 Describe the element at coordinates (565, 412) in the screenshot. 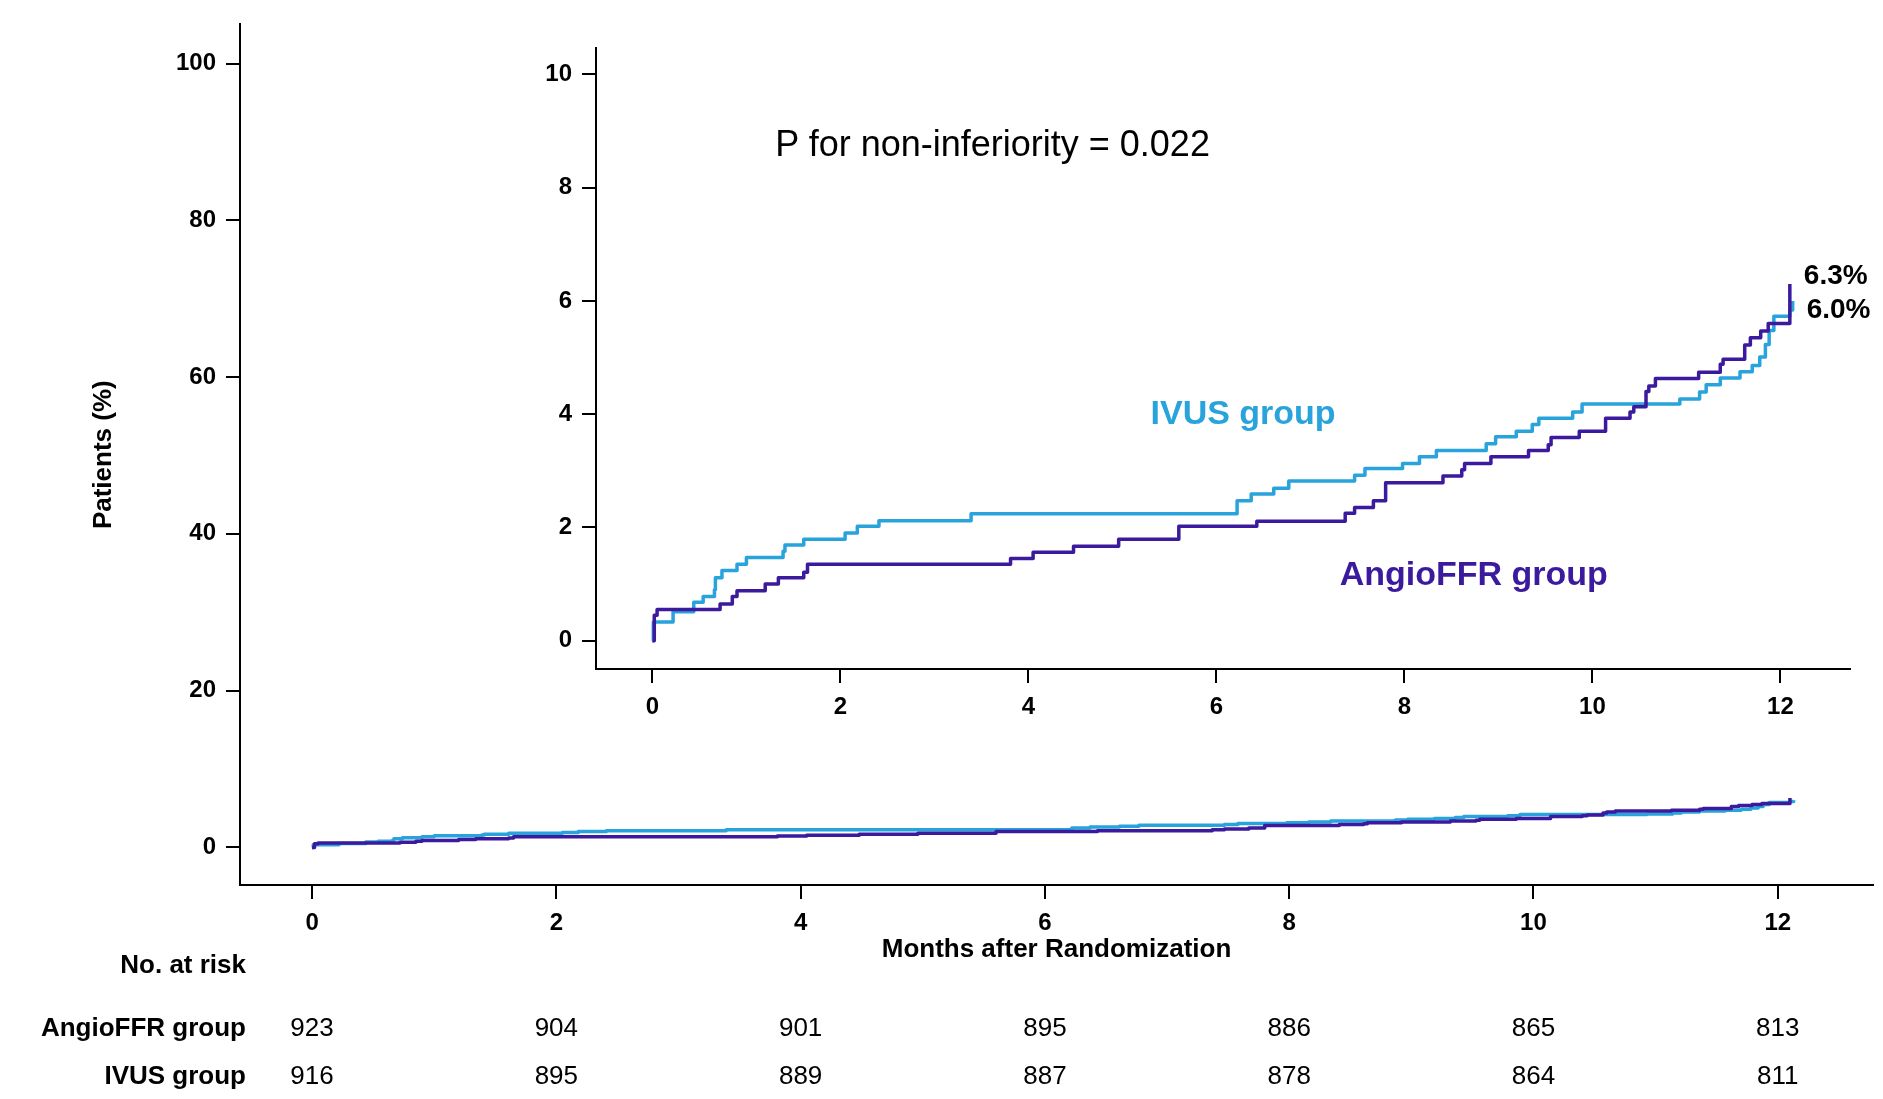

I see `y-tick-label: 4` at that location.